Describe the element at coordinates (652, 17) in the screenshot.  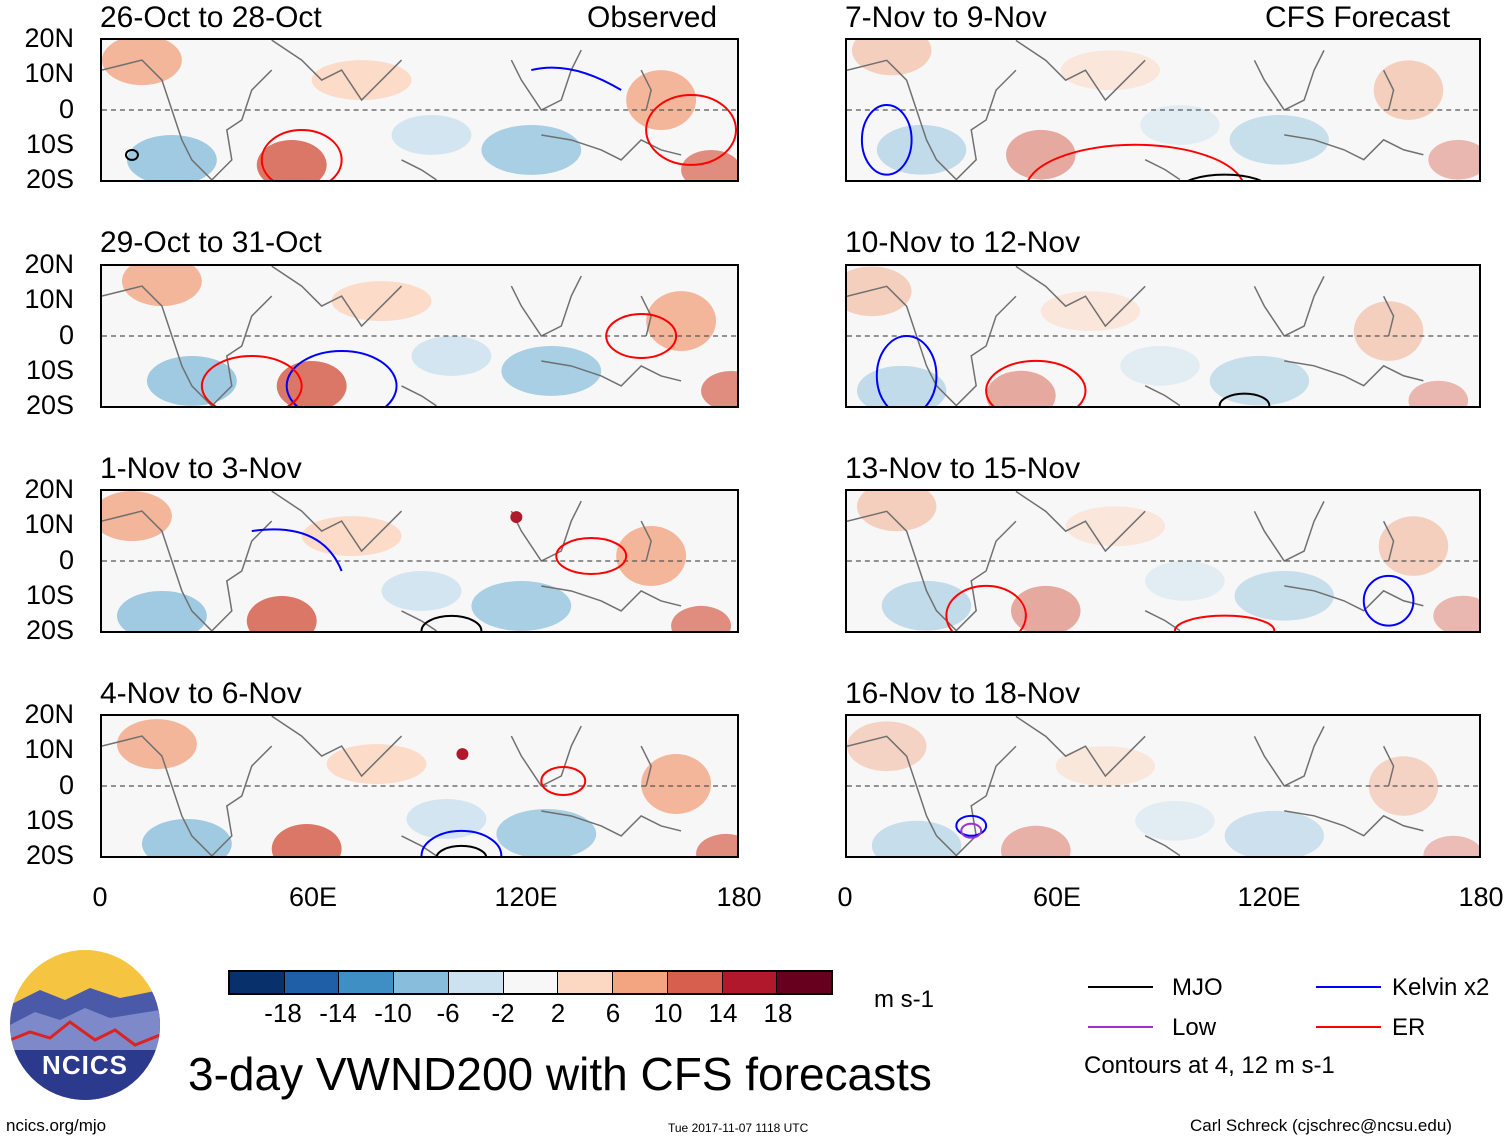
I see `observed-label: Observed` at that location.